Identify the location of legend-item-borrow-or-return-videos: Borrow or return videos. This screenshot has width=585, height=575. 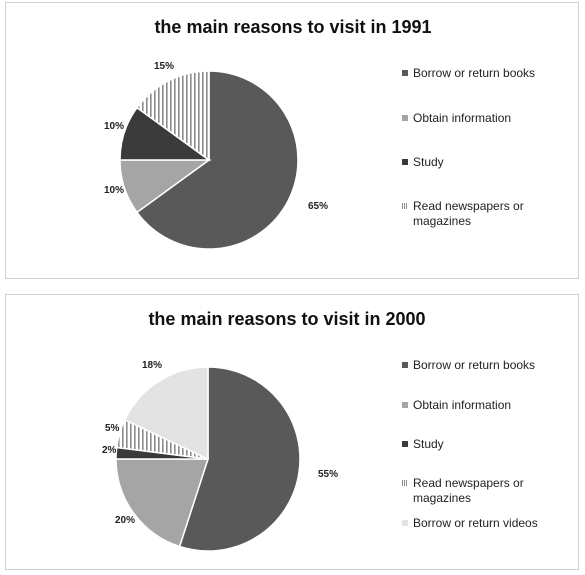
(491, 523).